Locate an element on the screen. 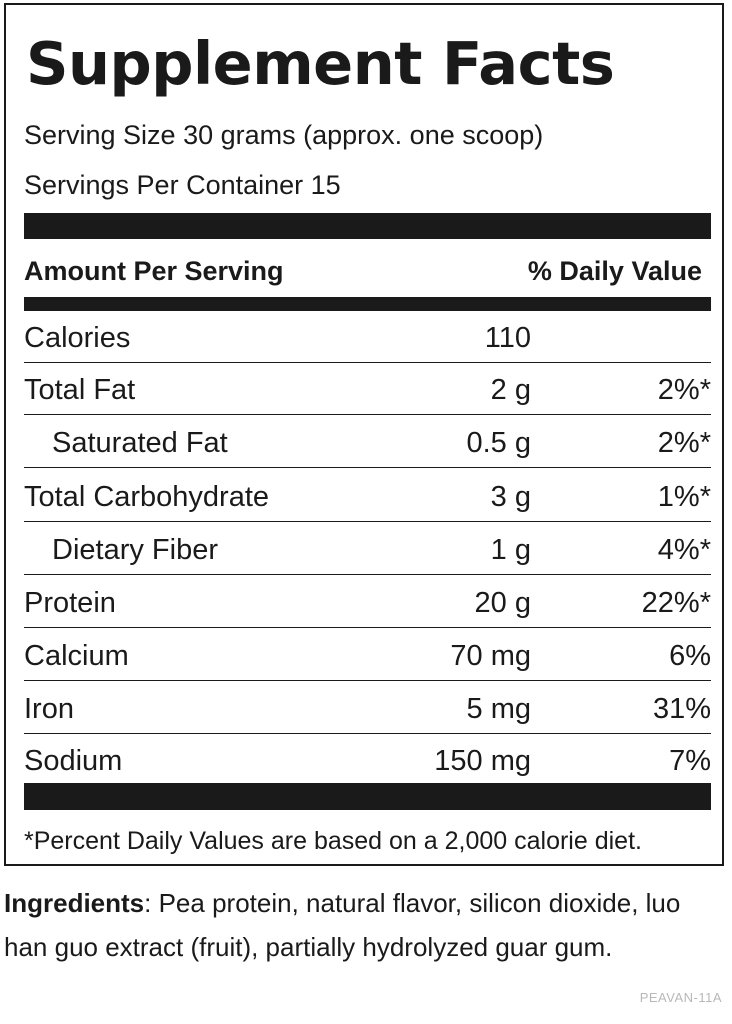 This screenshot has width=732, height=1024. nutrient-daily-value: 7% is located at coordinates (690, 761).